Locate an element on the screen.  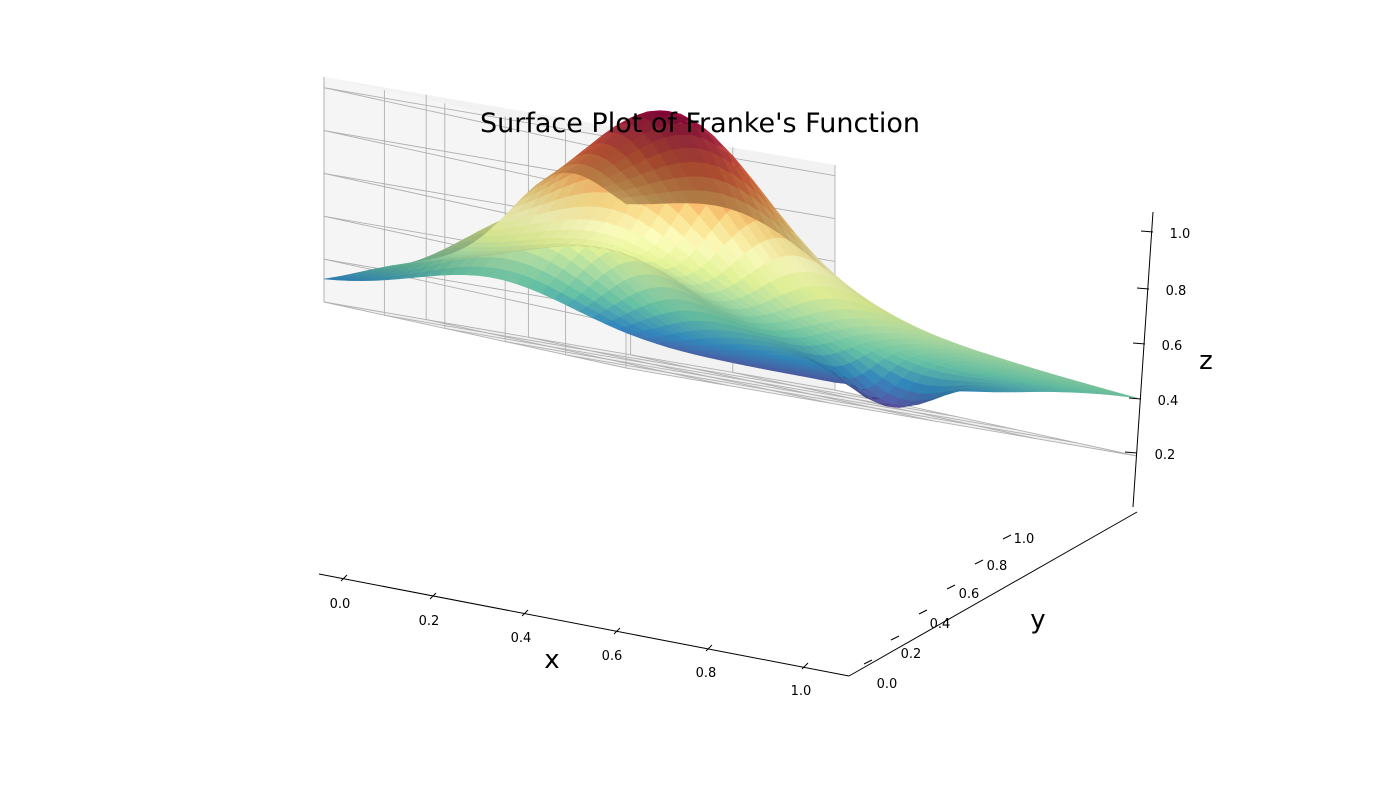
surface-facet is located at coordinates (1127, 396).